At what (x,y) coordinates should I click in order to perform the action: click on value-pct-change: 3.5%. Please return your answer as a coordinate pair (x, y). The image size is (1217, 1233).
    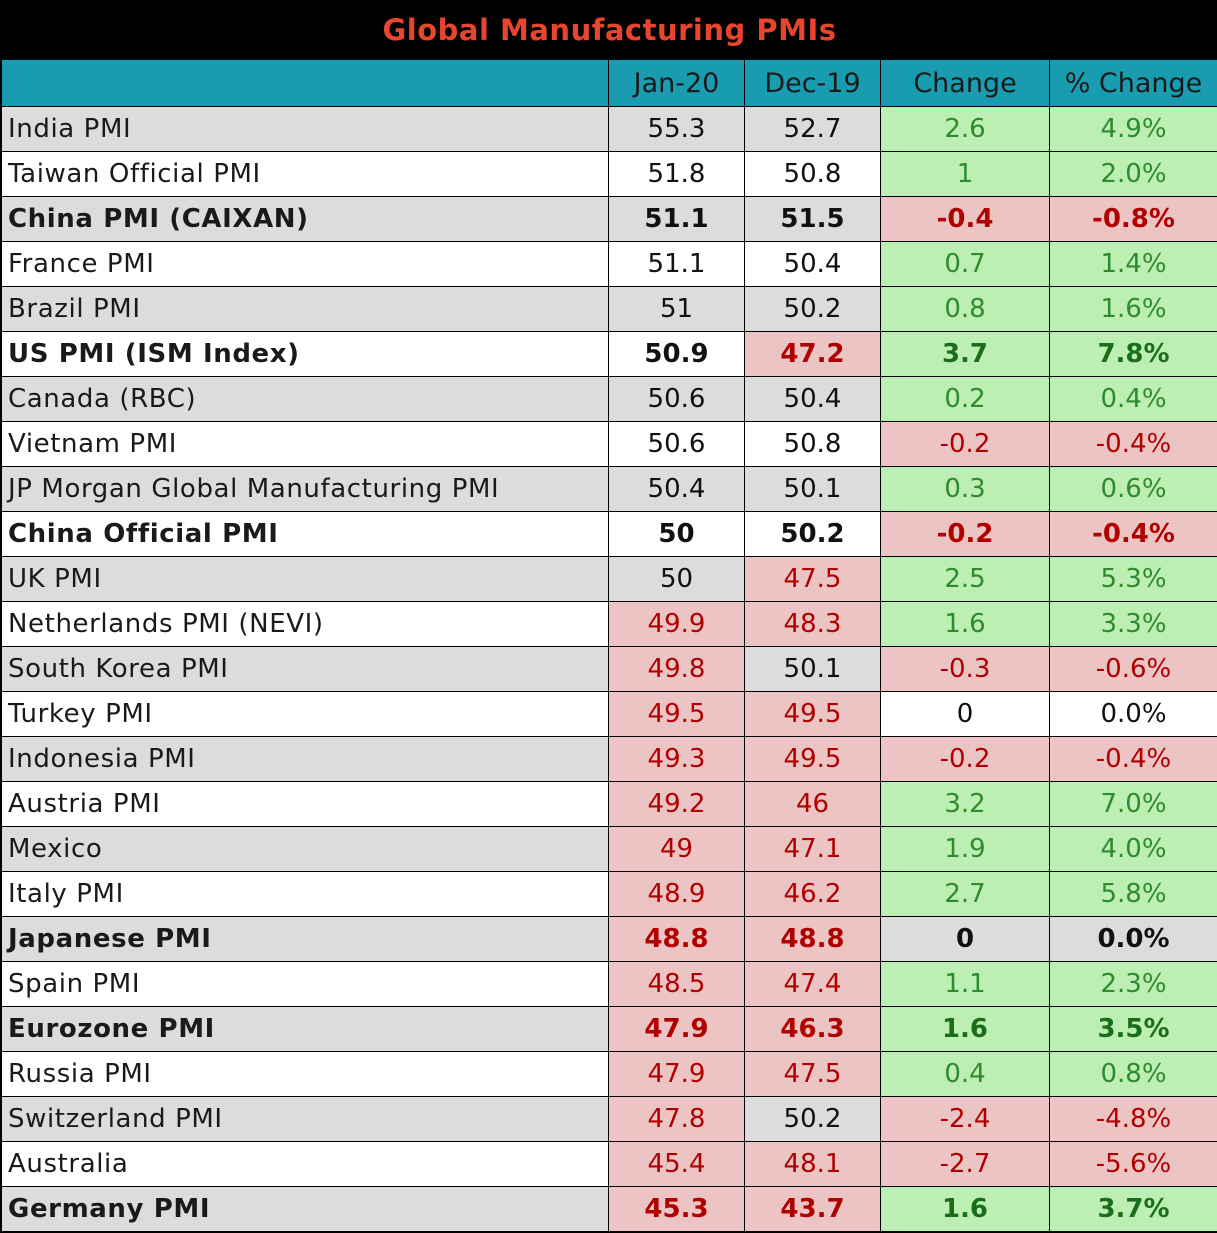
    Looking at the image, I should click on (1133, 1029).